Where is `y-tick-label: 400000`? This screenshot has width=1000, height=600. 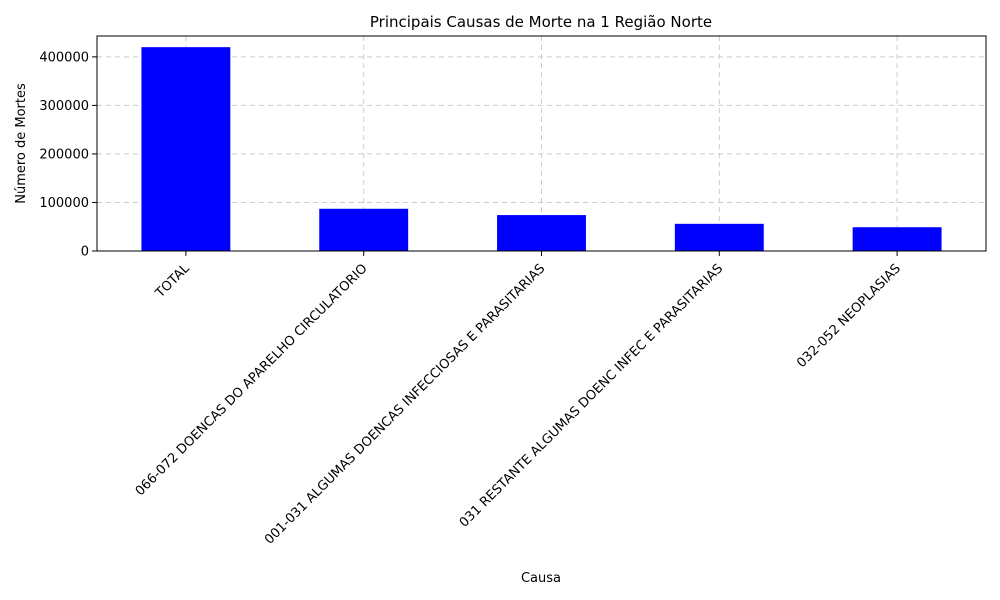
y-tick-label: 400000 is located at coordinates (64, 57).